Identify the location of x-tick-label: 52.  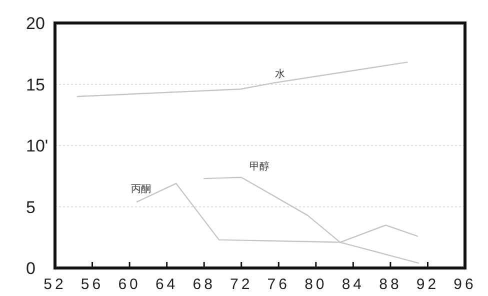
(55, 284).